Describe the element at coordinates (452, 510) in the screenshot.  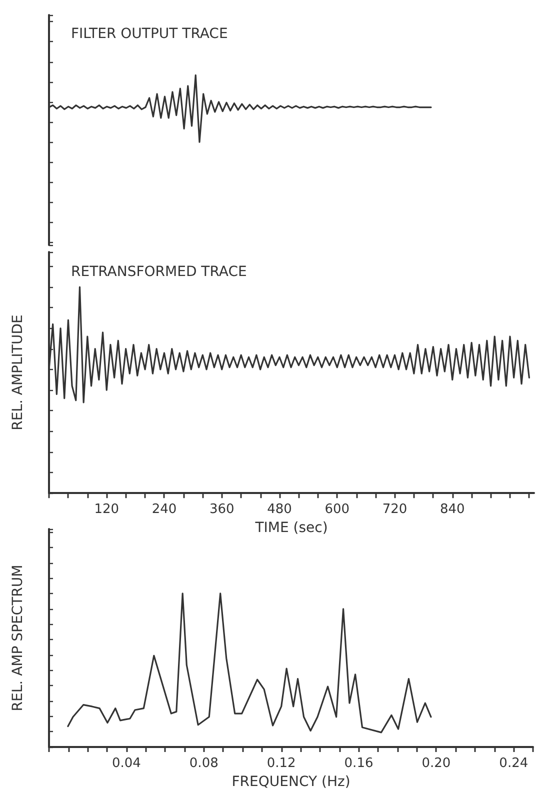
I see `x-tick-label: 840` at that location.